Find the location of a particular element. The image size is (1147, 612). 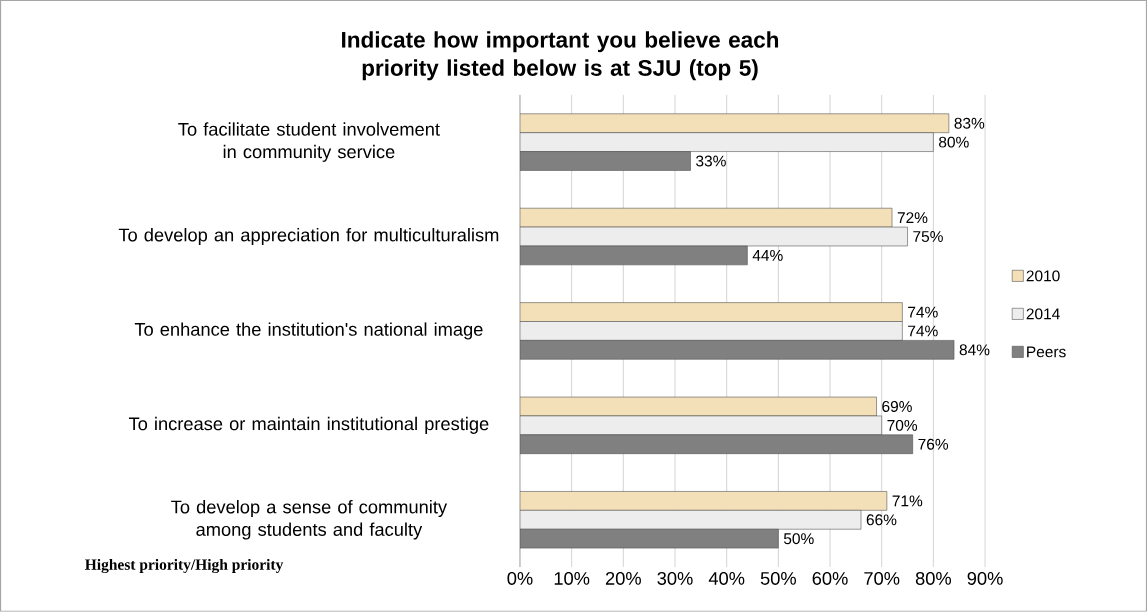

y-tick-label: To facilitate student involvement in community service is located at coordinates (309, 142).